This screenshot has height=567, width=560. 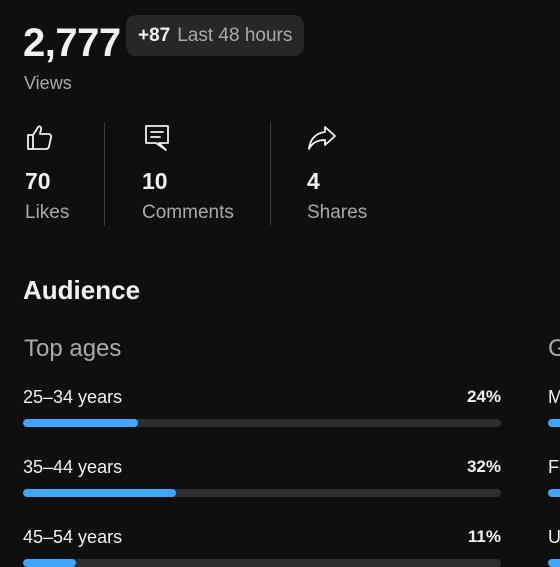 I want to click on shares-label: Shares, so click(x=337, y=212).